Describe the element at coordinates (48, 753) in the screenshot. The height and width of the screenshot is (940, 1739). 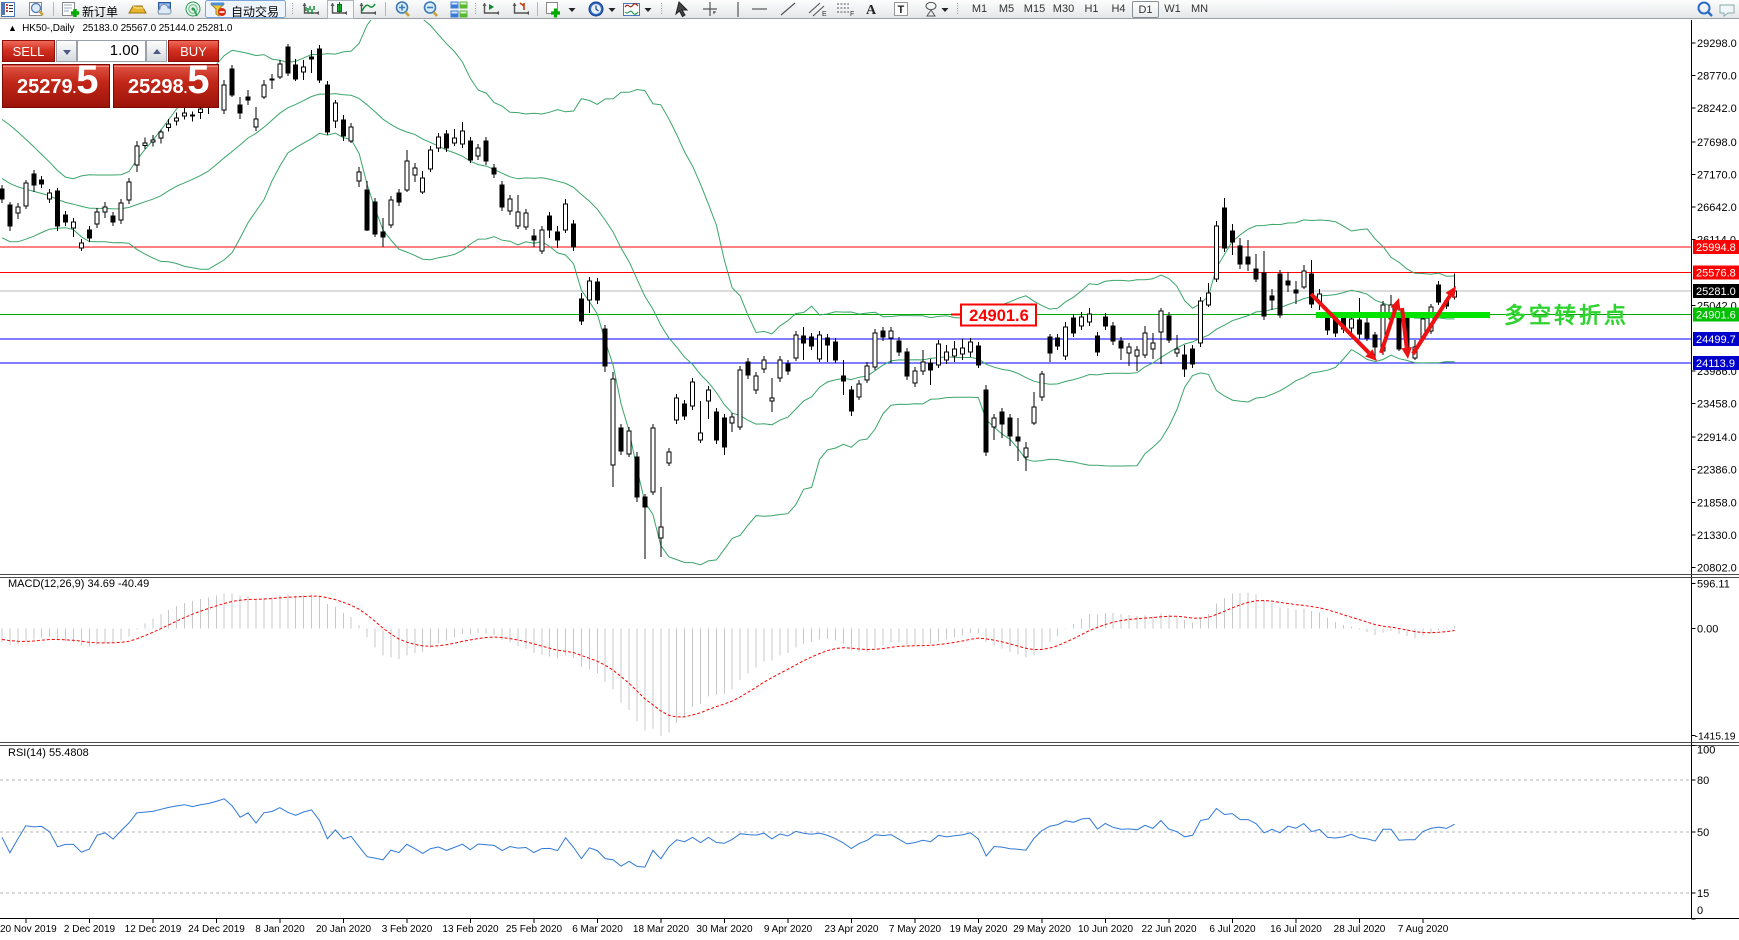
I see `svg-text: RSI(14) 55.4808` at that location.